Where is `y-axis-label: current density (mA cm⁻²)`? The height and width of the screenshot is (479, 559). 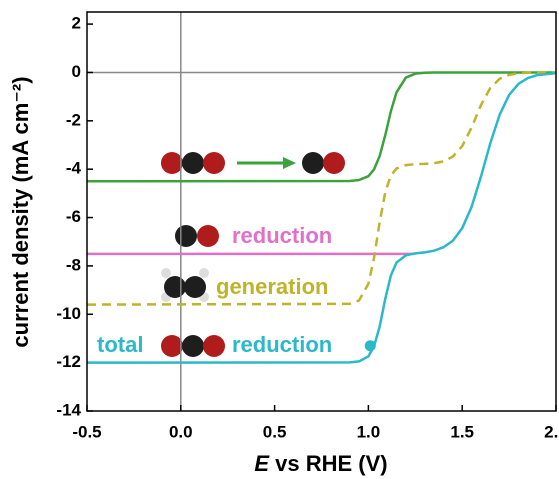
y-axis-label: current density (mA cm⁻²) is located at coordinates (20, 211).